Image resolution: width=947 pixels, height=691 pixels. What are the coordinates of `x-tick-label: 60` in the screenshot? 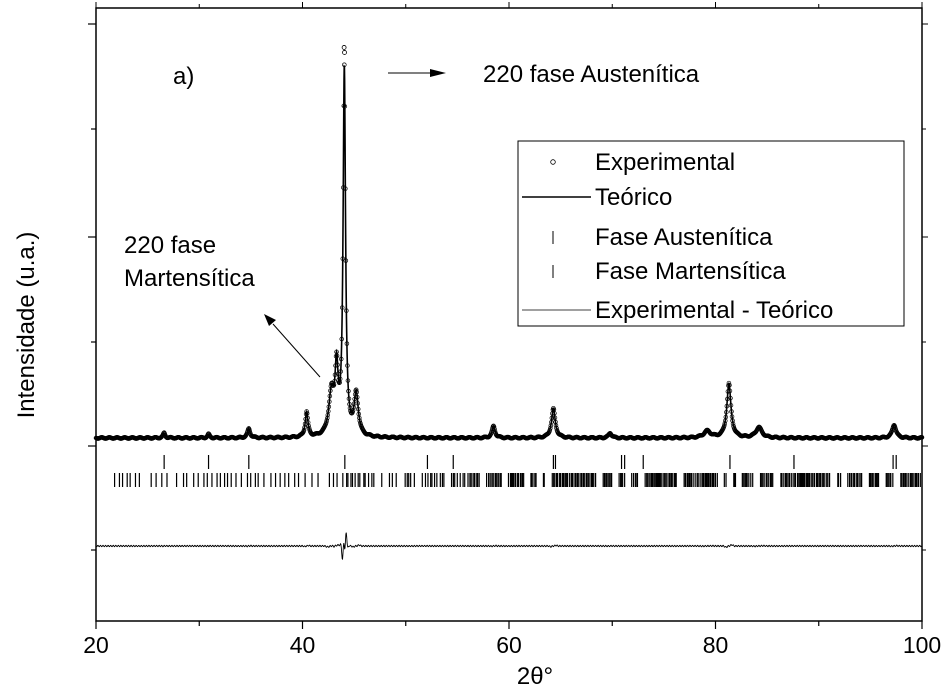 It's located at (509, 645).